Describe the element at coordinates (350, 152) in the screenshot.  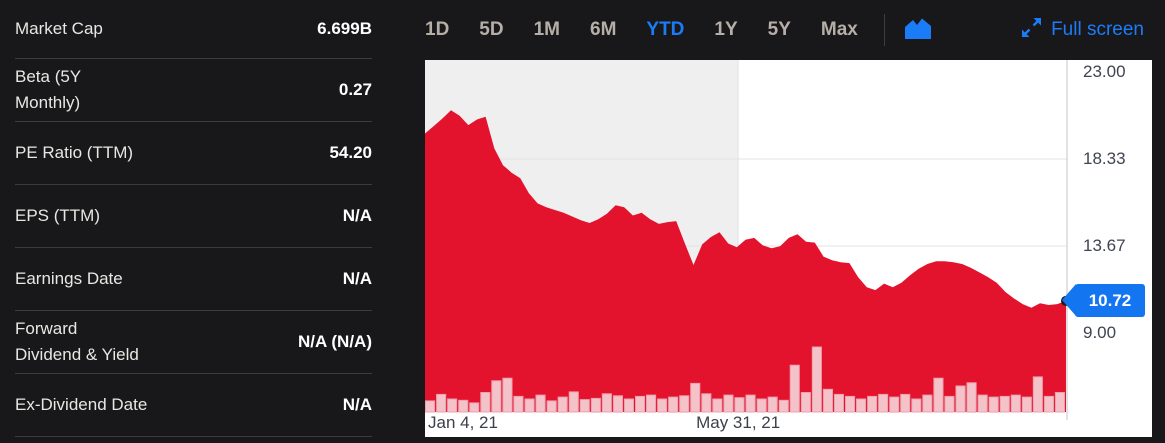
I see `stat-value: 54.20` at that location.